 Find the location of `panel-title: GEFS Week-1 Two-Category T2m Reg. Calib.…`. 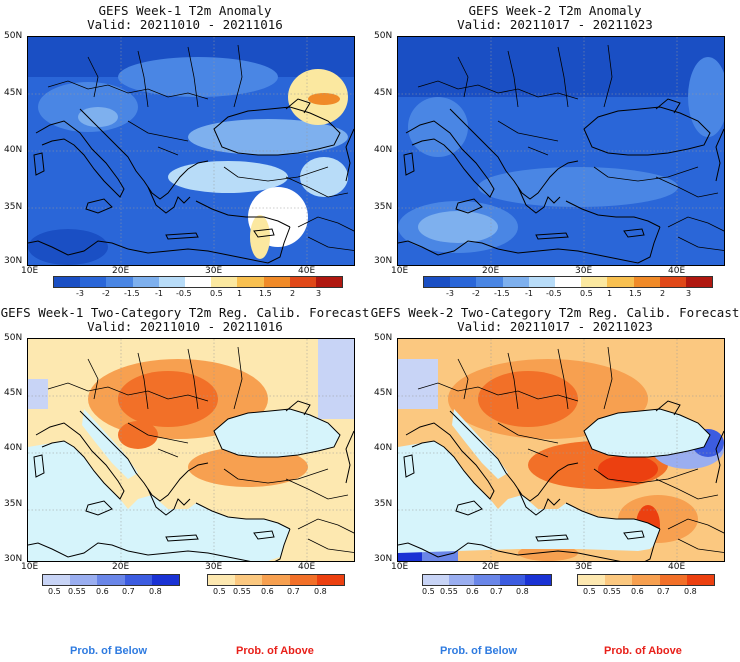

panel-title: GEFS Week-1 Two-Category T2m Reg. Calib.… is located at coordinates (185, 312).